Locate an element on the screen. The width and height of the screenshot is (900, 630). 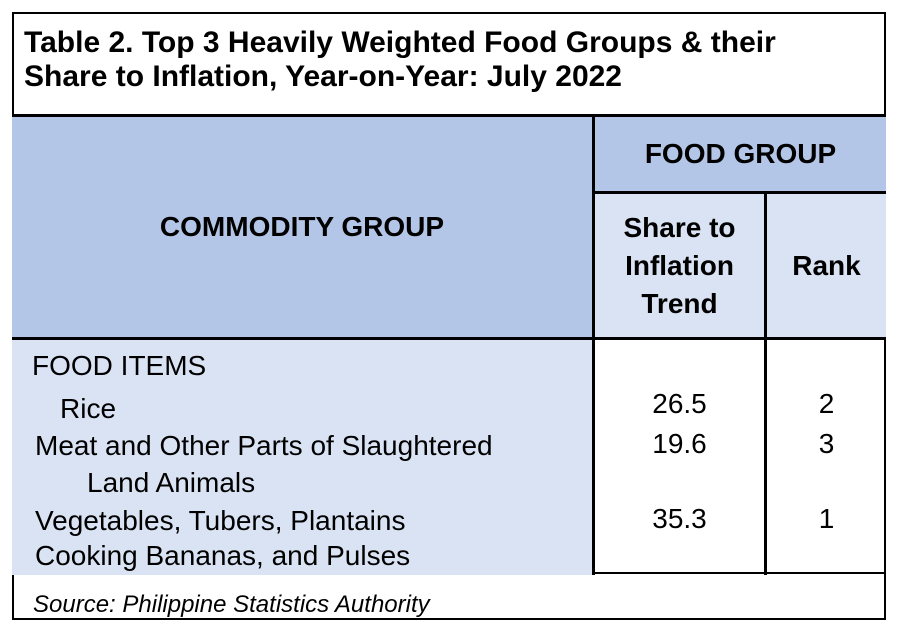
rank-value-rice: 2 is located at coordinates (826, 403).